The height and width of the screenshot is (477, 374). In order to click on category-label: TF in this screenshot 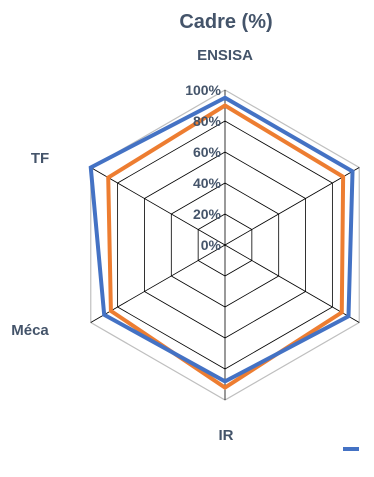, I will do `click(40, 158)`.